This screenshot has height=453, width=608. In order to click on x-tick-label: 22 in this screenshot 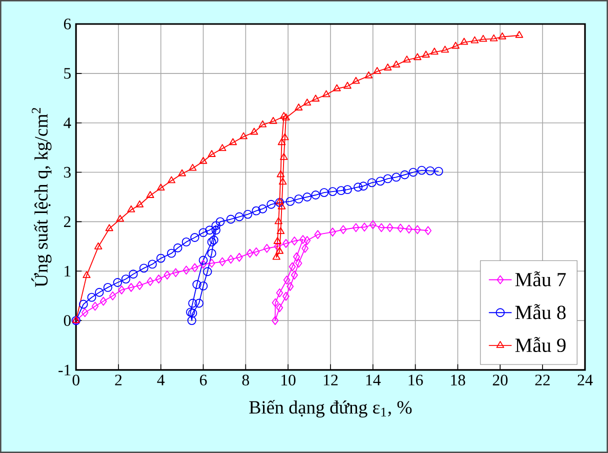, I will do `click(542, 380)`.